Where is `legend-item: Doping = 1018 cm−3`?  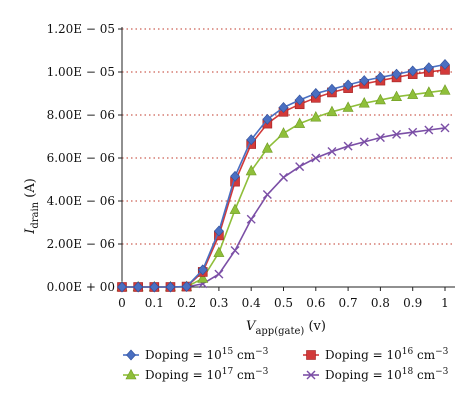
legend-item: Doping = 1018 cm−3 is located at coordinates (376, 374).